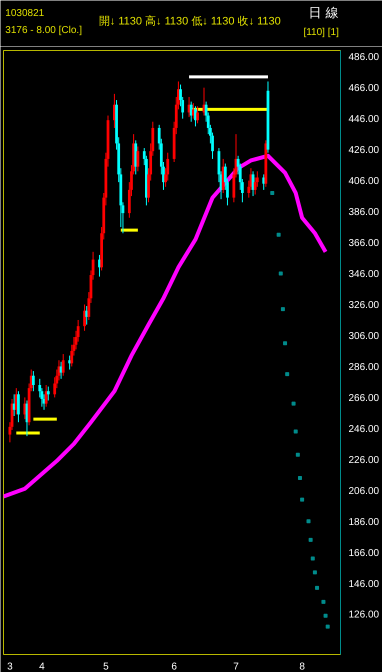 The height and width of the screenshot is (672, 382). What do you see at coordinates (174, 667) in the screenshot?
I see `x-tick-label: 6` at bounding box center [174, 667].